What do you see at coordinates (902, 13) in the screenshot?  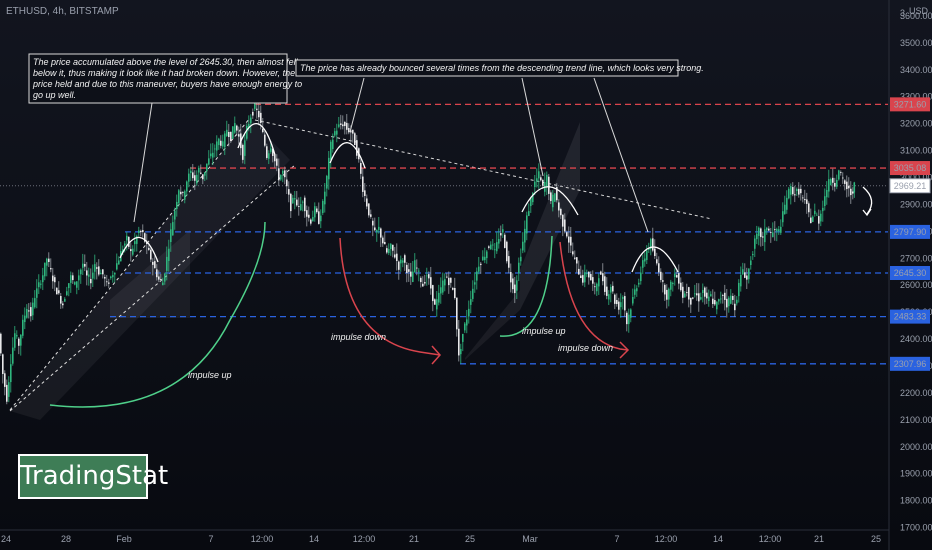 I see `y-tick-label: 3` at bounding box center [902, 13].